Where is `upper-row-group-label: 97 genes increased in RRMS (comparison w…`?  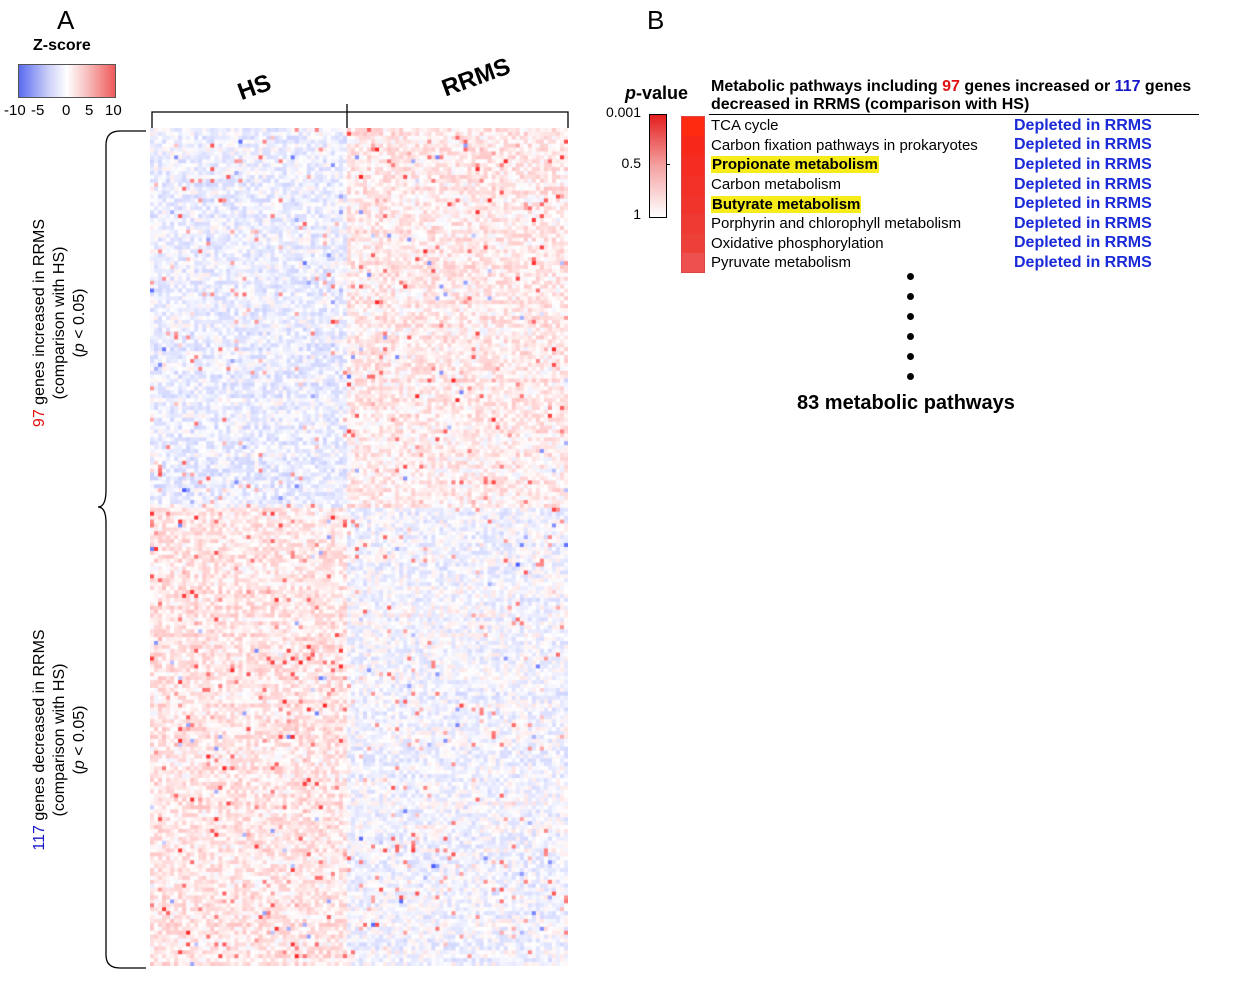
upper-row-group-label: 97 genes increased in RRMS (comparison w… is located at coordinates (60, 323).